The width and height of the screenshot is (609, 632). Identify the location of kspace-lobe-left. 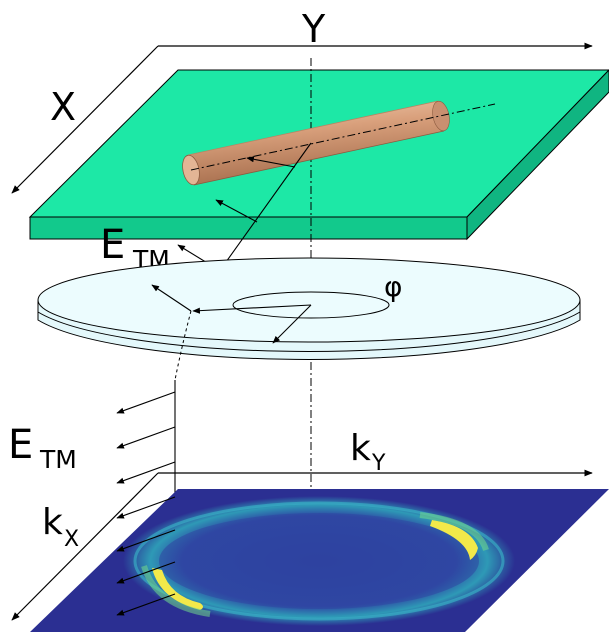
(177, 589).